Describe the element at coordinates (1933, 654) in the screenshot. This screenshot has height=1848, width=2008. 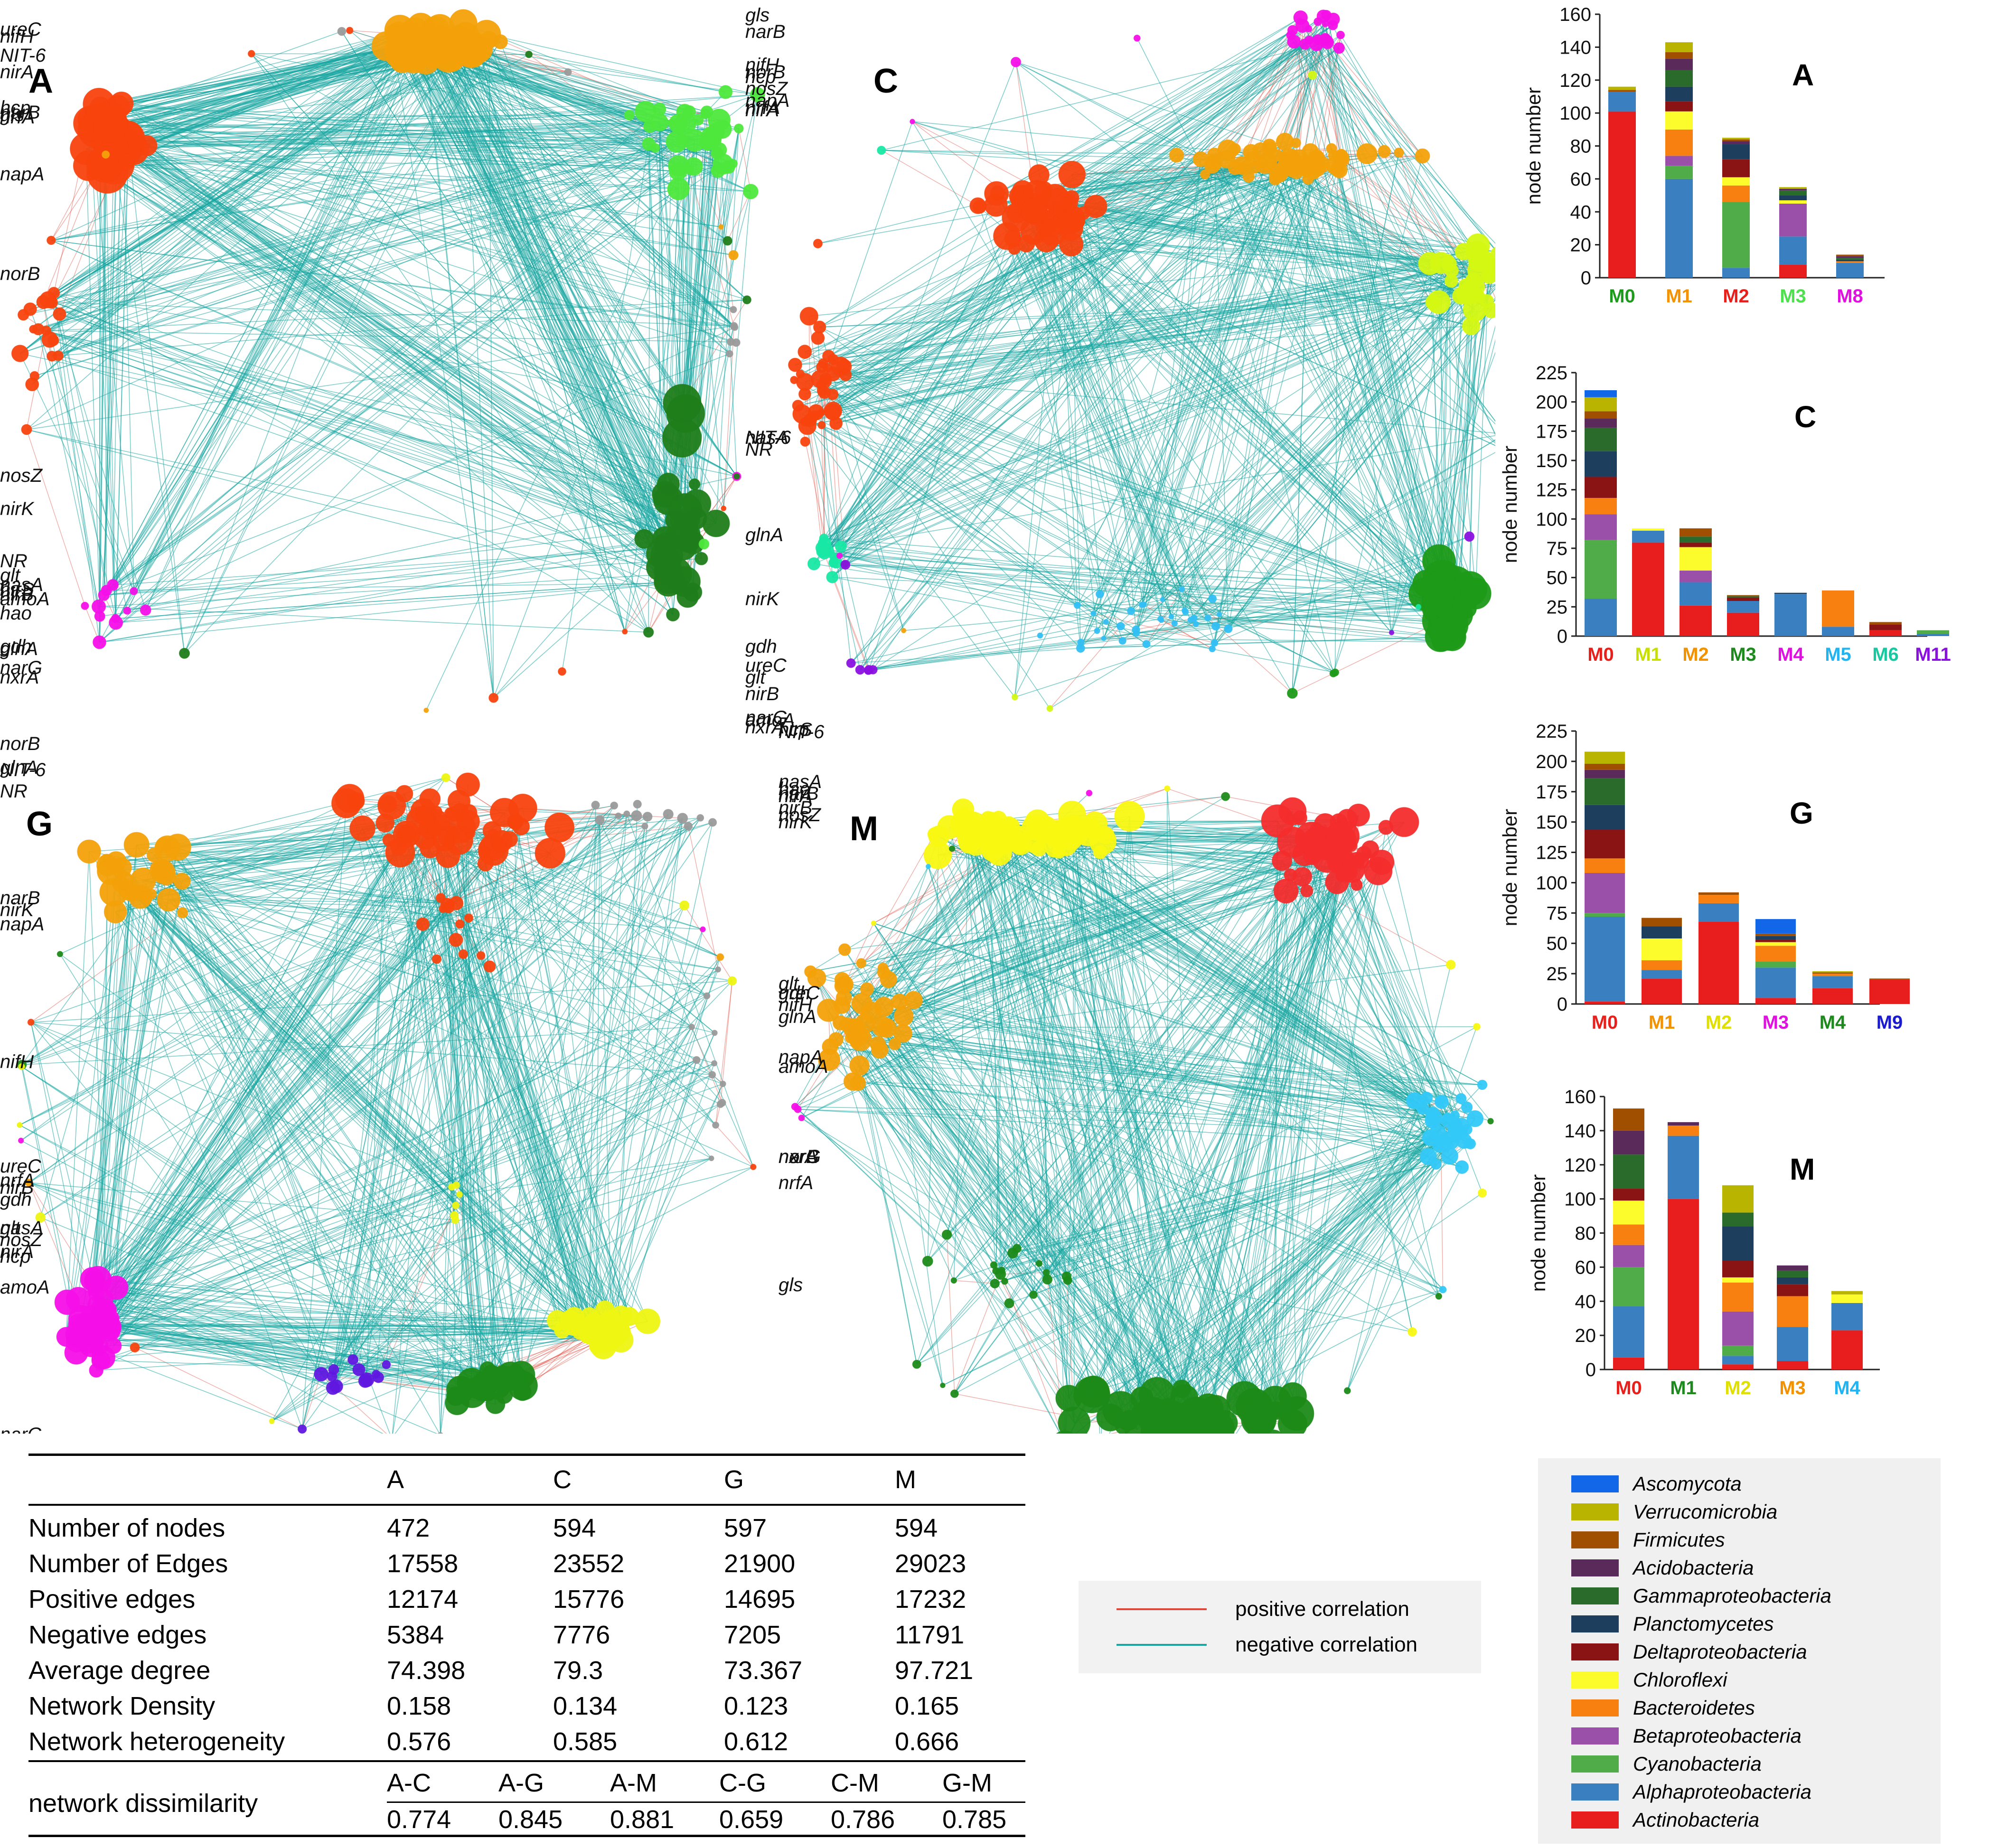
I see `module-label-M11: M11` at that location.